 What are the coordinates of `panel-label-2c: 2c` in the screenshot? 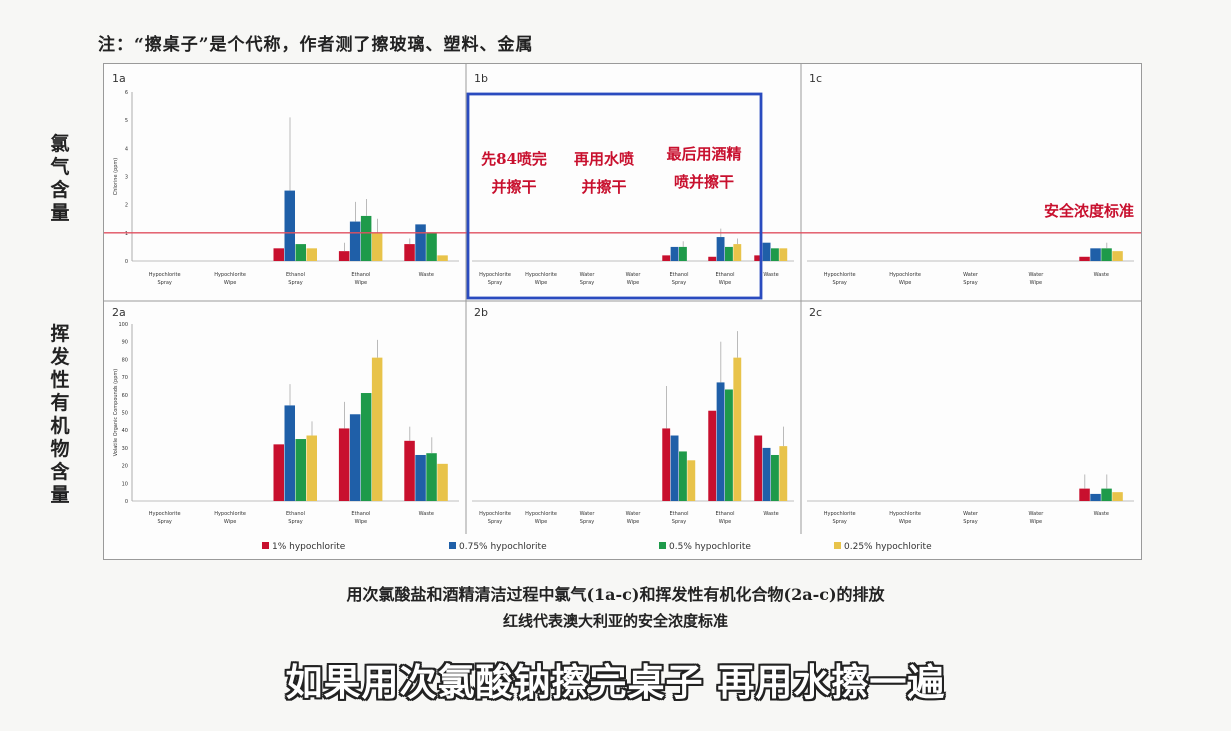 It's located at (815, 312).